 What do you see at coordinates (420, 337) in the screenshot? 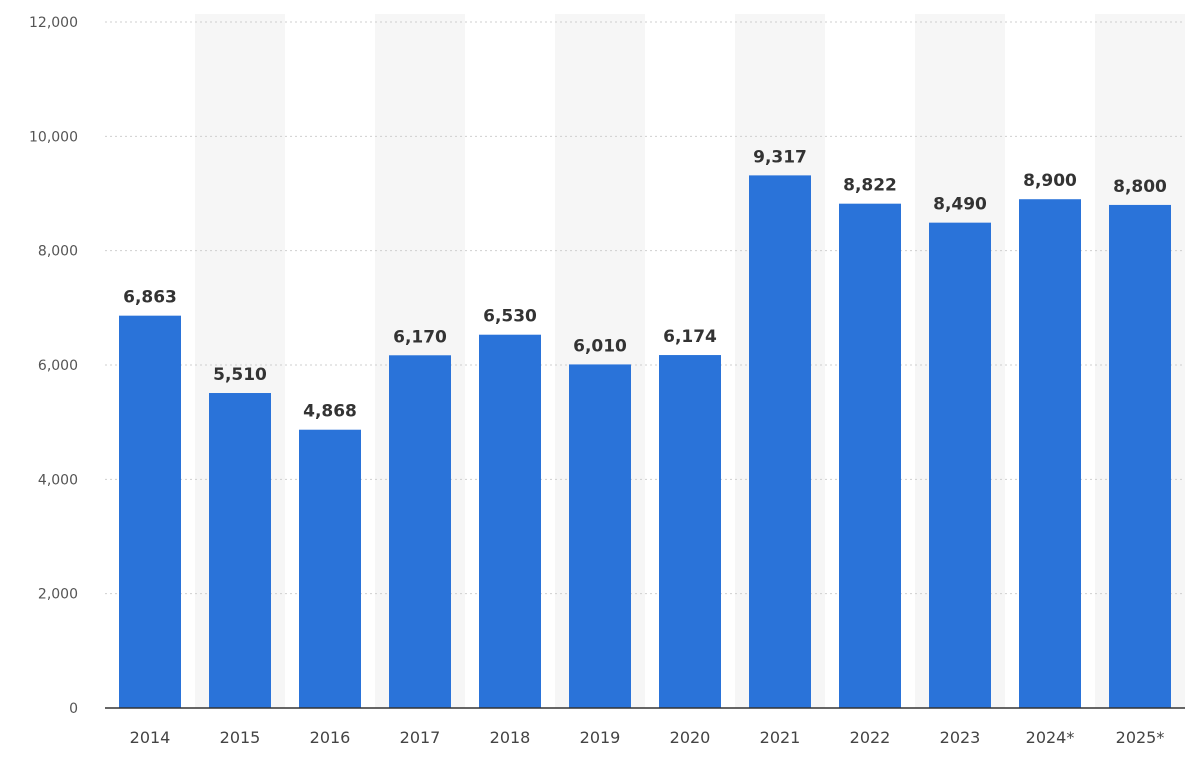
I see `data-label: 6,170` at bounding box center [420, 337].